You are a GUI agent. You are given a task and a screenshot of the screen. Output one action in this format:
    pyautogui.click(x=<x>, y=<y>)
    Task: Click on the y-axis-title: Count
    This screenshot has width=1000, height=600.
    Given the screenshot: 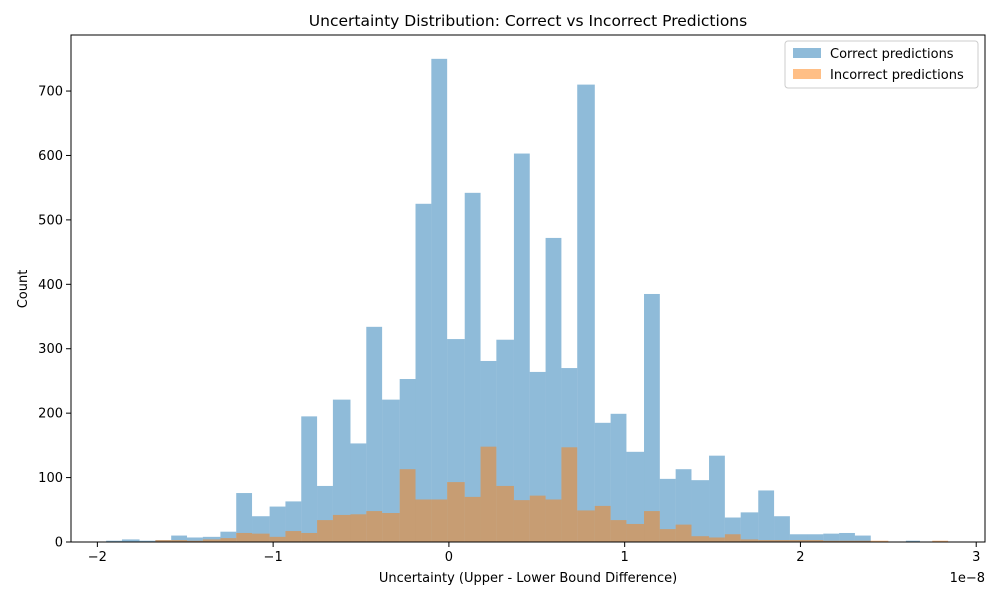 What is the action you would take?
    pyautogui.click(x=23, y=289)
    